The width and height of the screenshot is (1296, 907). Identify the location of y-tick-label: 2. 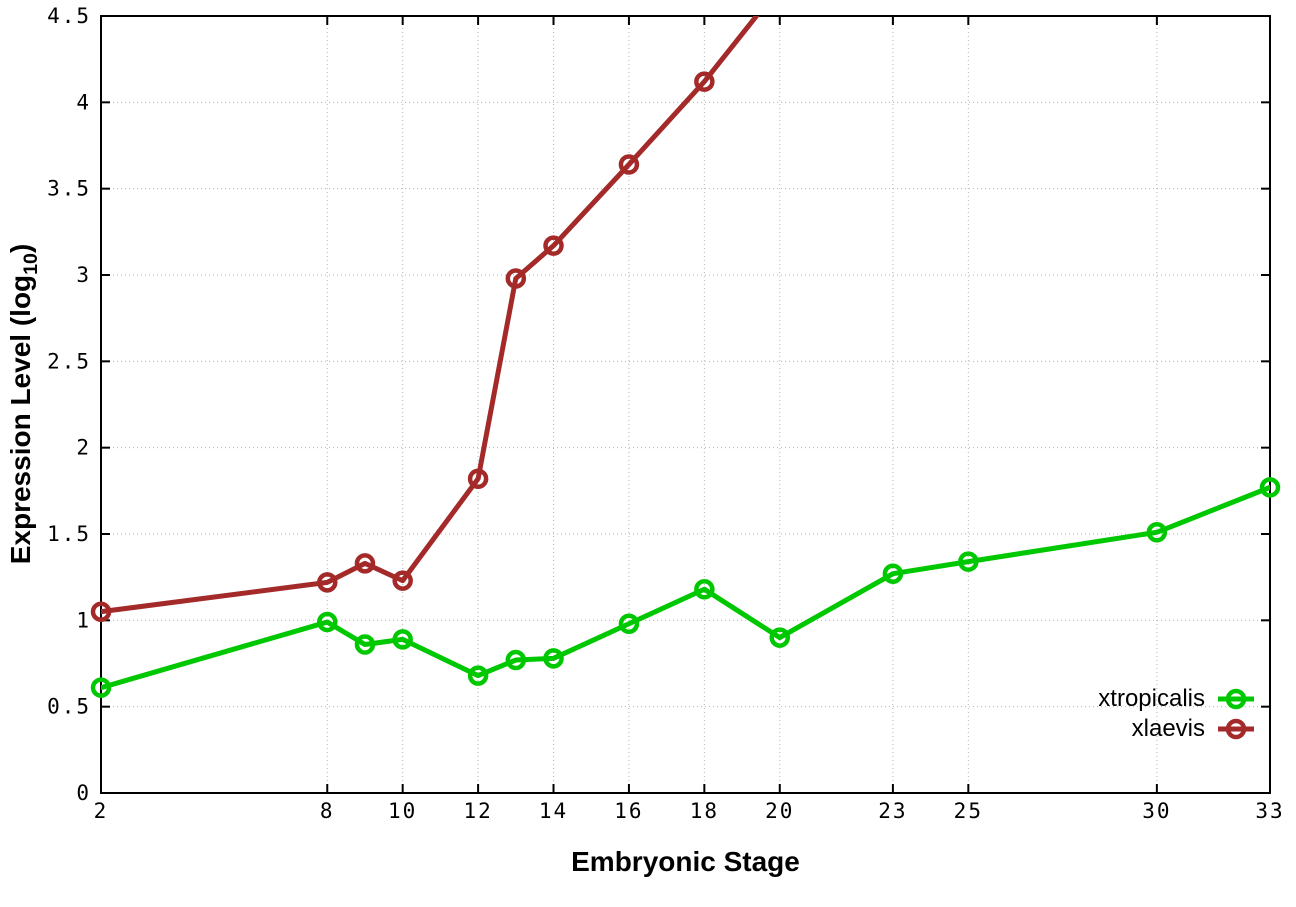
(83, 448).